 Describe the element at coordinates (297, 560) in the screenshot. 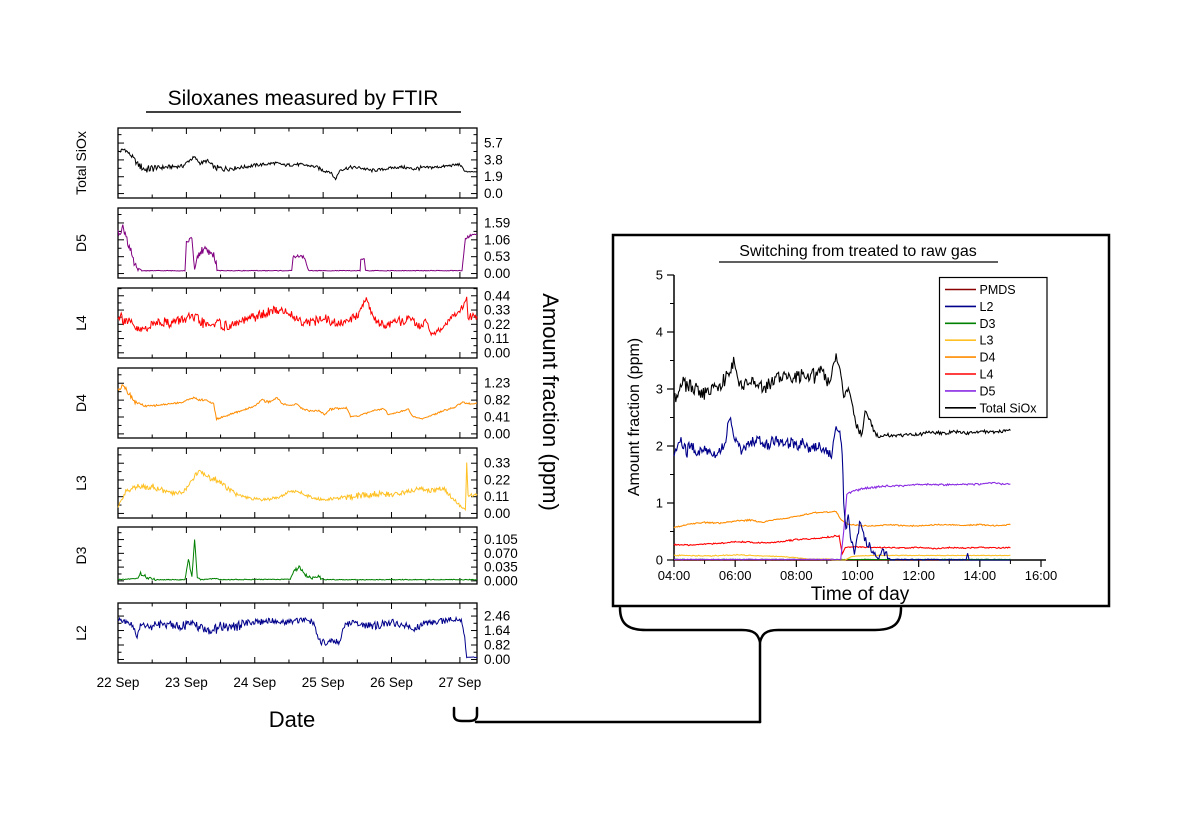

I see `series-line-d3` at that location.